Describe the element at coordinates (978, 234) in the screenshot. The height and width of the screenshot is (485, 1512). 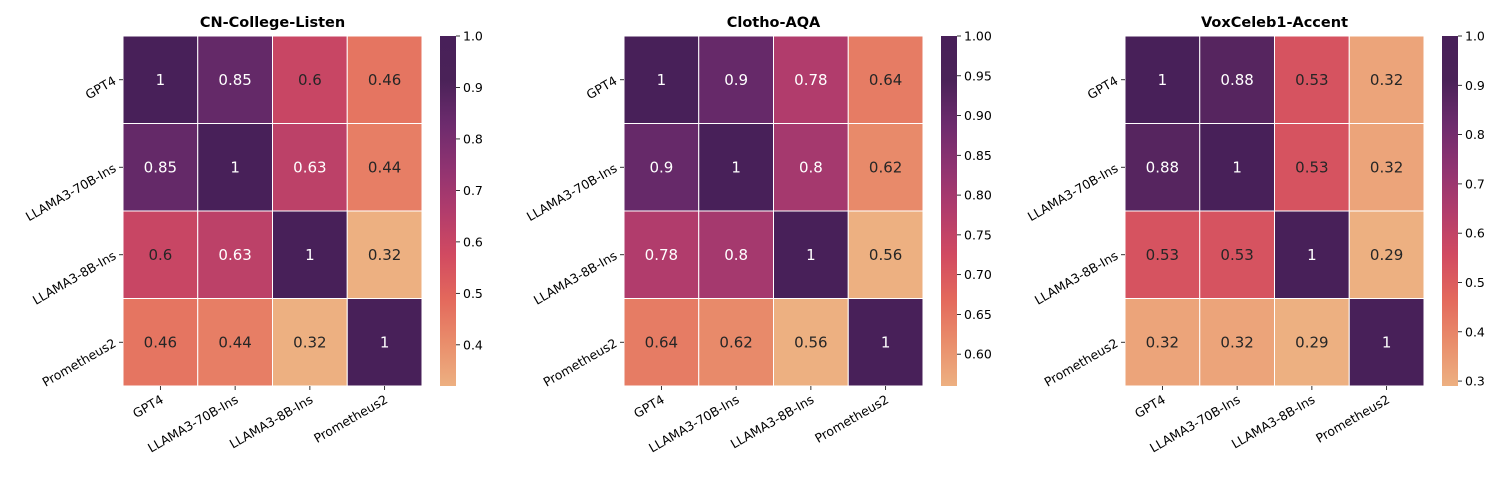
I see `colorbar-tick-label: 0.75` at that location.